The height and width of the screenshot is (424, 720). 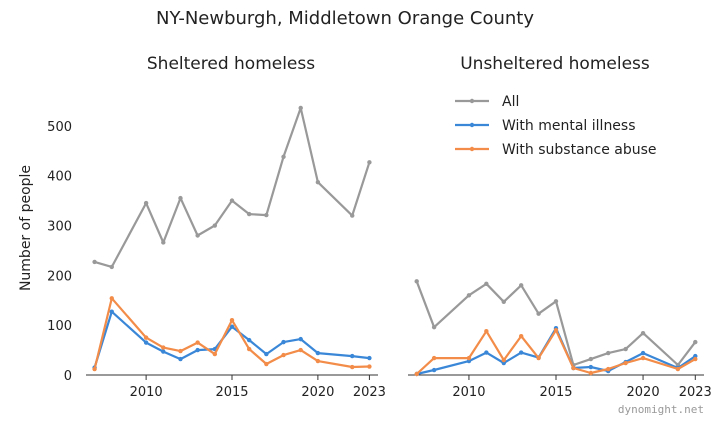 What do you see at coordinates (59, 177) in the screenshot?
I see `sheltered-y-tick-label-400: 400` at bounding box center [59, 177].